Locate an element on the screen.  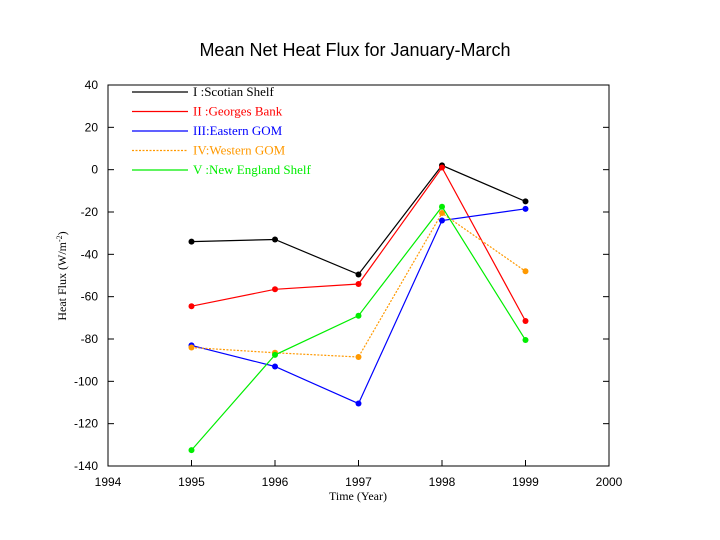
y-tick-label: -60 is located at coordinates (90, 297).